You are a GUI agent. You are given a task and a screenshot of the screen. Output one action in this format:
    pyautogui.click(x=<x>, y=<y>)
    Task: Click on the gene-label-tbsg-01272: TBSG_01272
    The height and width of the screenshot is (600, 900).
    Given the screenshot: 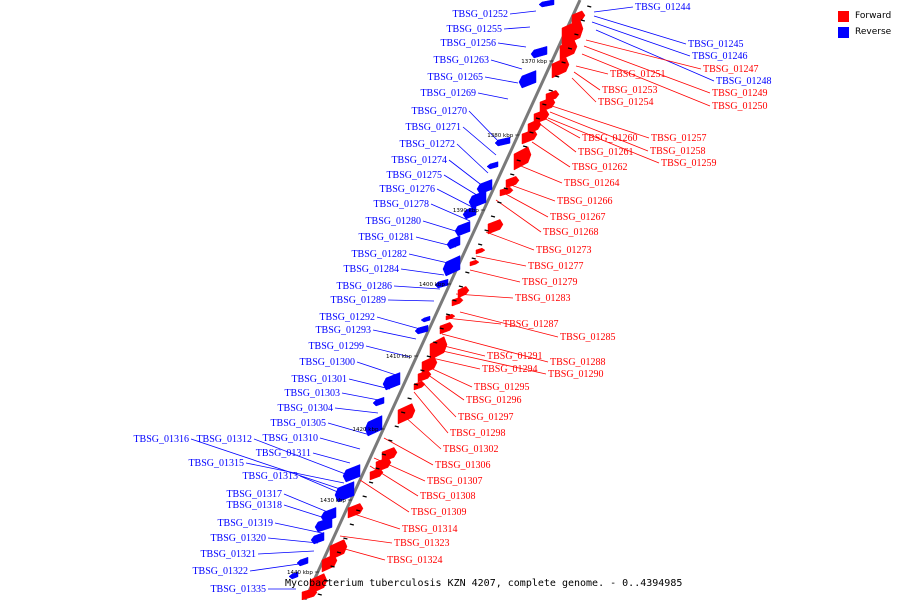 What is the action you would take?
    pyautogui.click(x=427, y=144)
    